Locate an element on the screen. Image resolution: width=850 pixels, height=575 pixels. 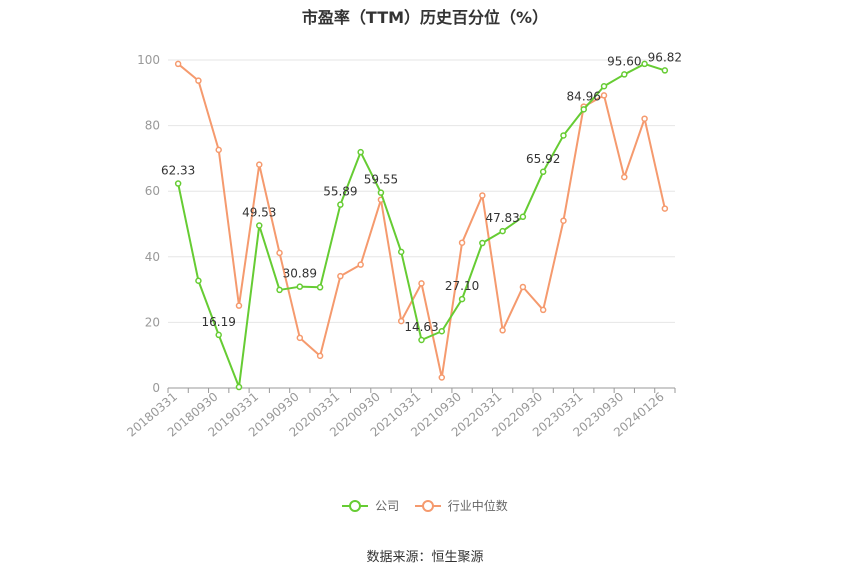
data-label: 16.19 is located at coordinates (219, 322).